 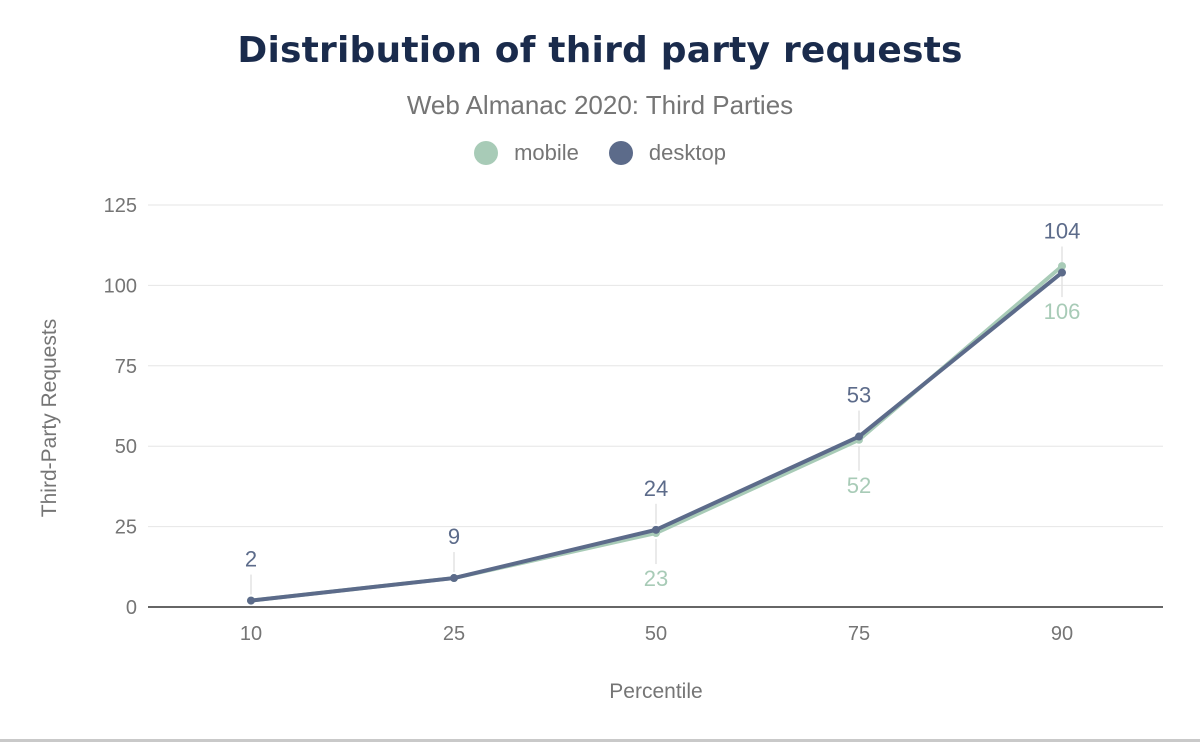 I want to click on y-tick-label: 25, so click(x=126, y=528).